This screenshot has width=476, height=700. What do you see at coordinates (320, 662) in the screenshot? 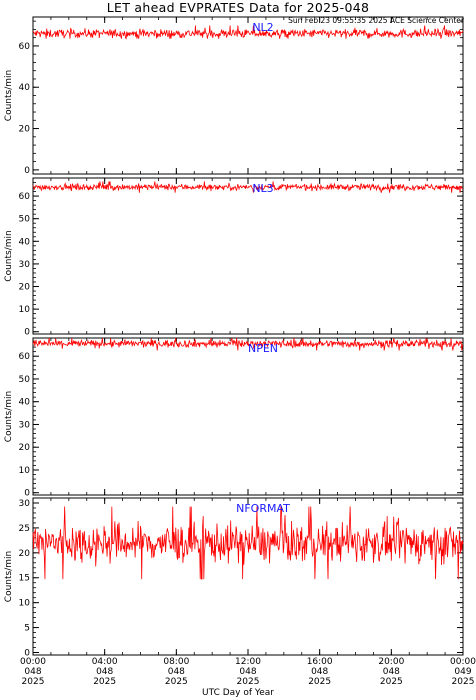
I see `x-tick-label: 16:00` at bounding box center [320, 662].